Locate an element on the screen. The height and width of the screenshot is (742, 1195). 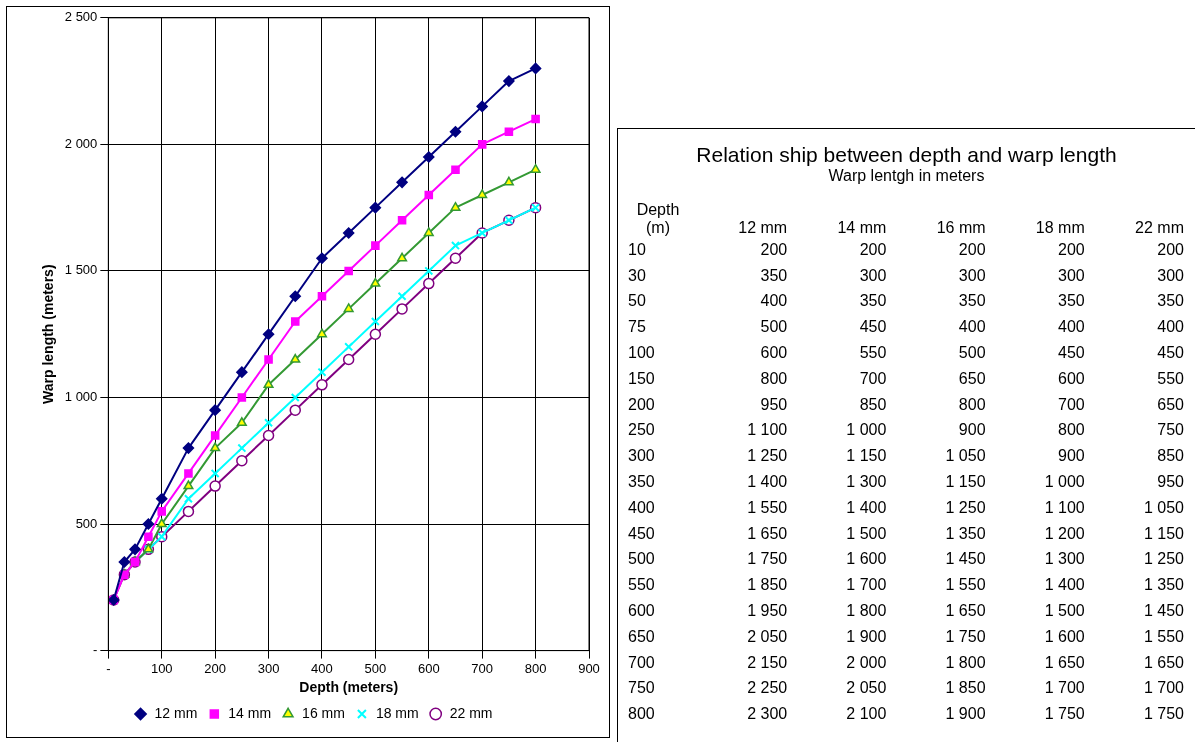
y-tick-label: 200 is located at coordinates (641, 404).